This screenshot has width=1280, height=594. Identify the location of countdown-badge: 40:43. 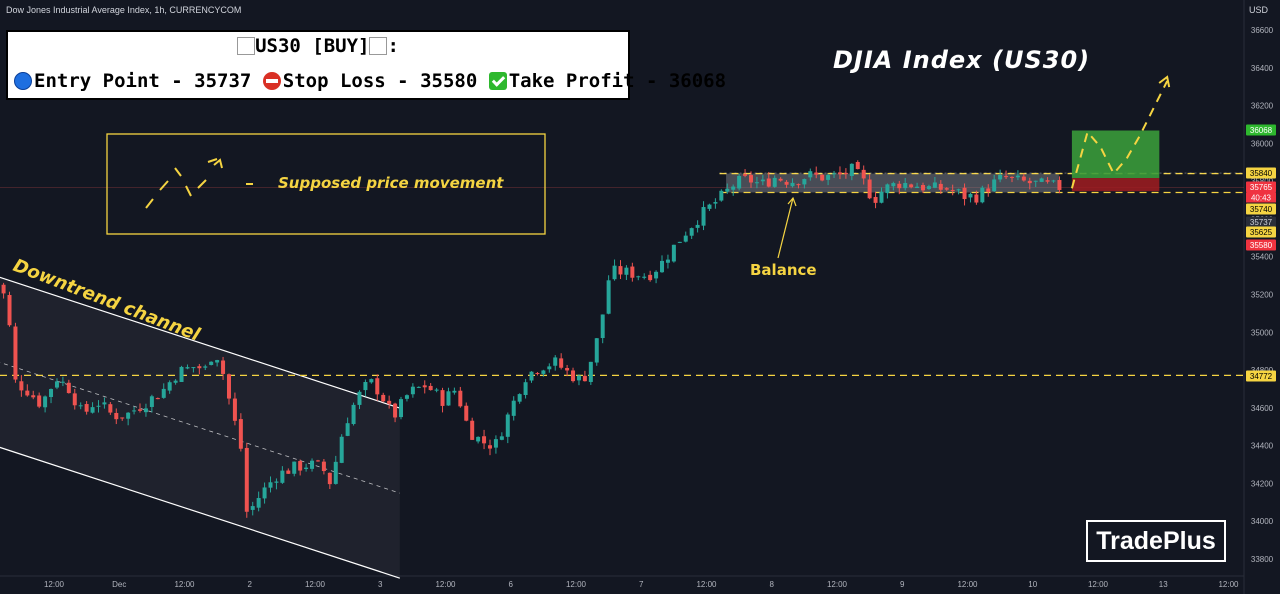
(1261, 198).